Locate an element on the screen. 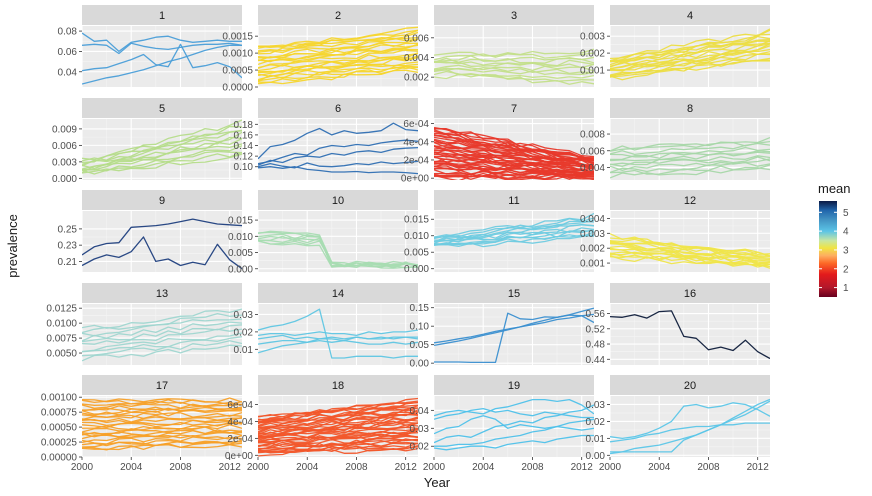 This screenshot has height=496, width=872. facet-panel-3: 3 0.002 0.004 0.006 is located at coordinates (499, 46).